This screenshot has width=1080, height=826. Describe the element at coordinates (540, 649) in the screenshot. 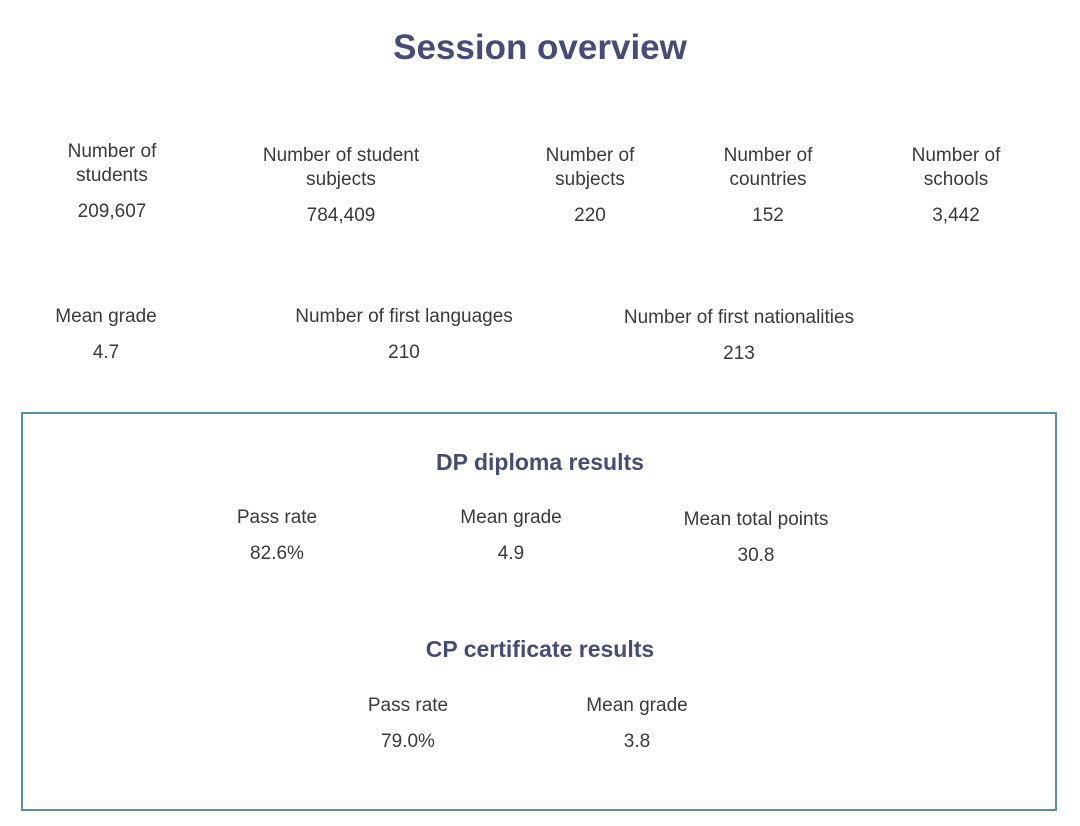

I see `section-title: CP certificate results` at that location.